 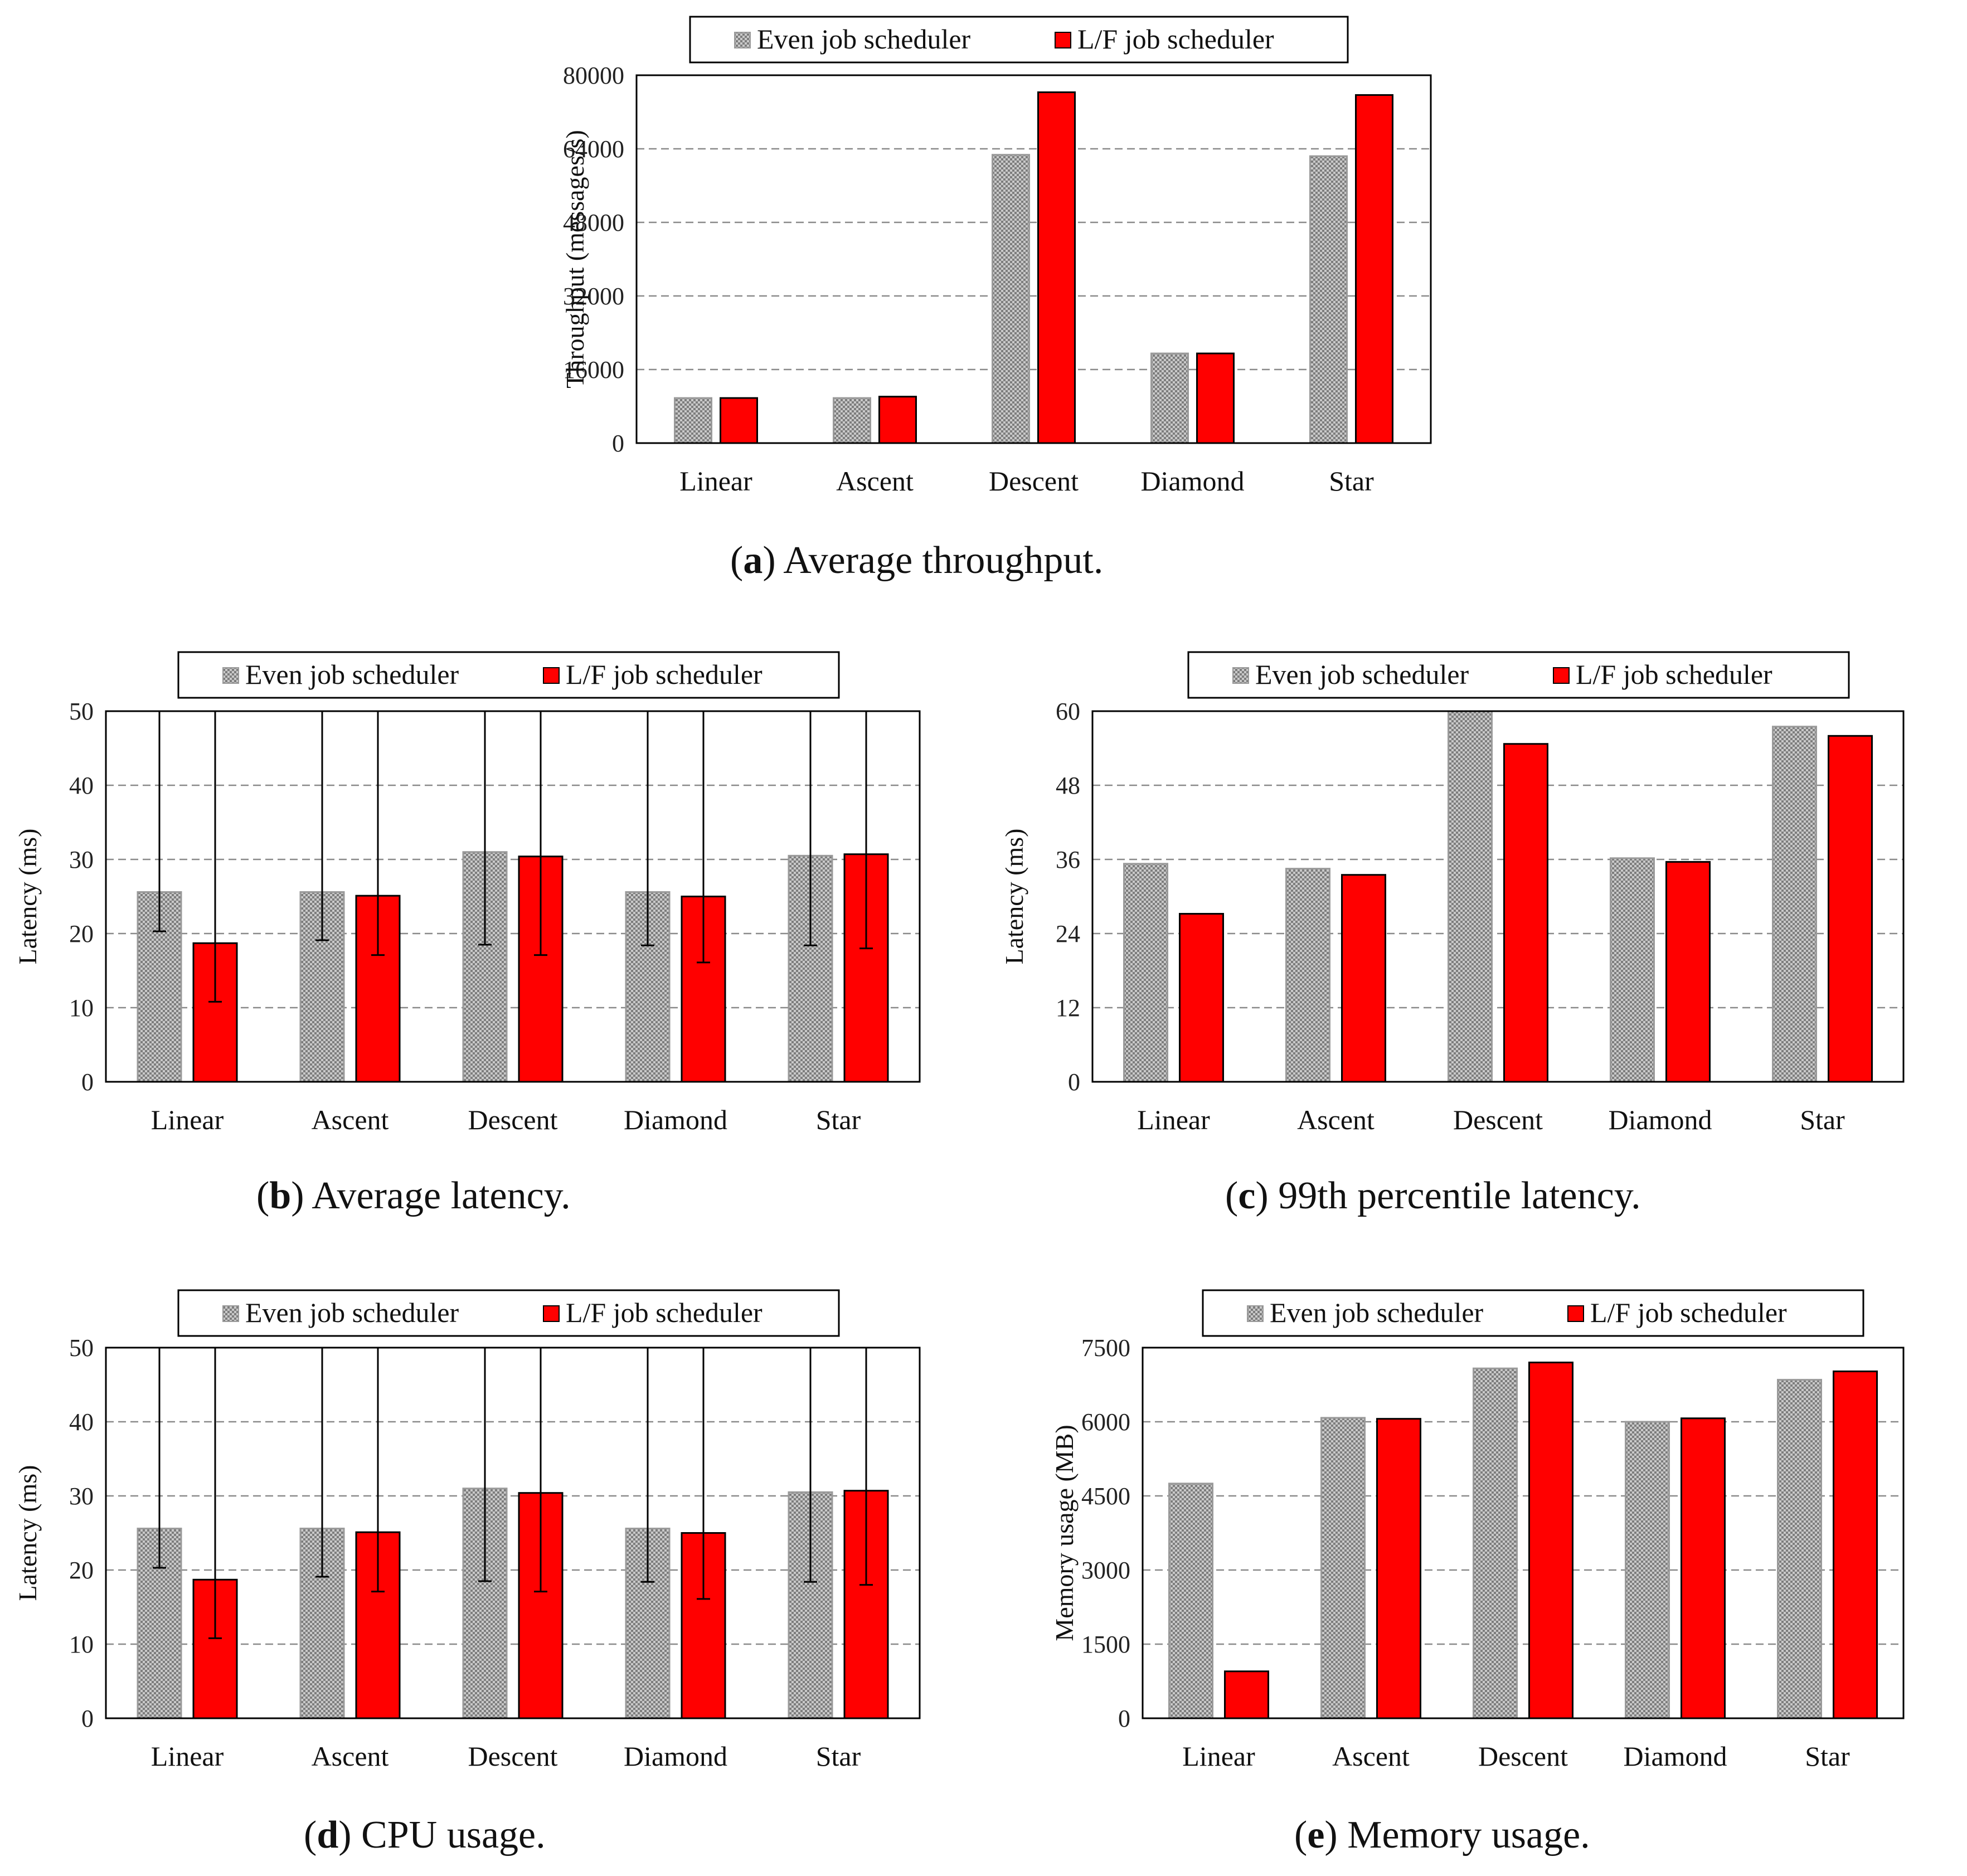 What do you see at coordinates (593, 296) in the screenshot?
I see `y-tick-label: 32000` at bounding box center [593, 296].